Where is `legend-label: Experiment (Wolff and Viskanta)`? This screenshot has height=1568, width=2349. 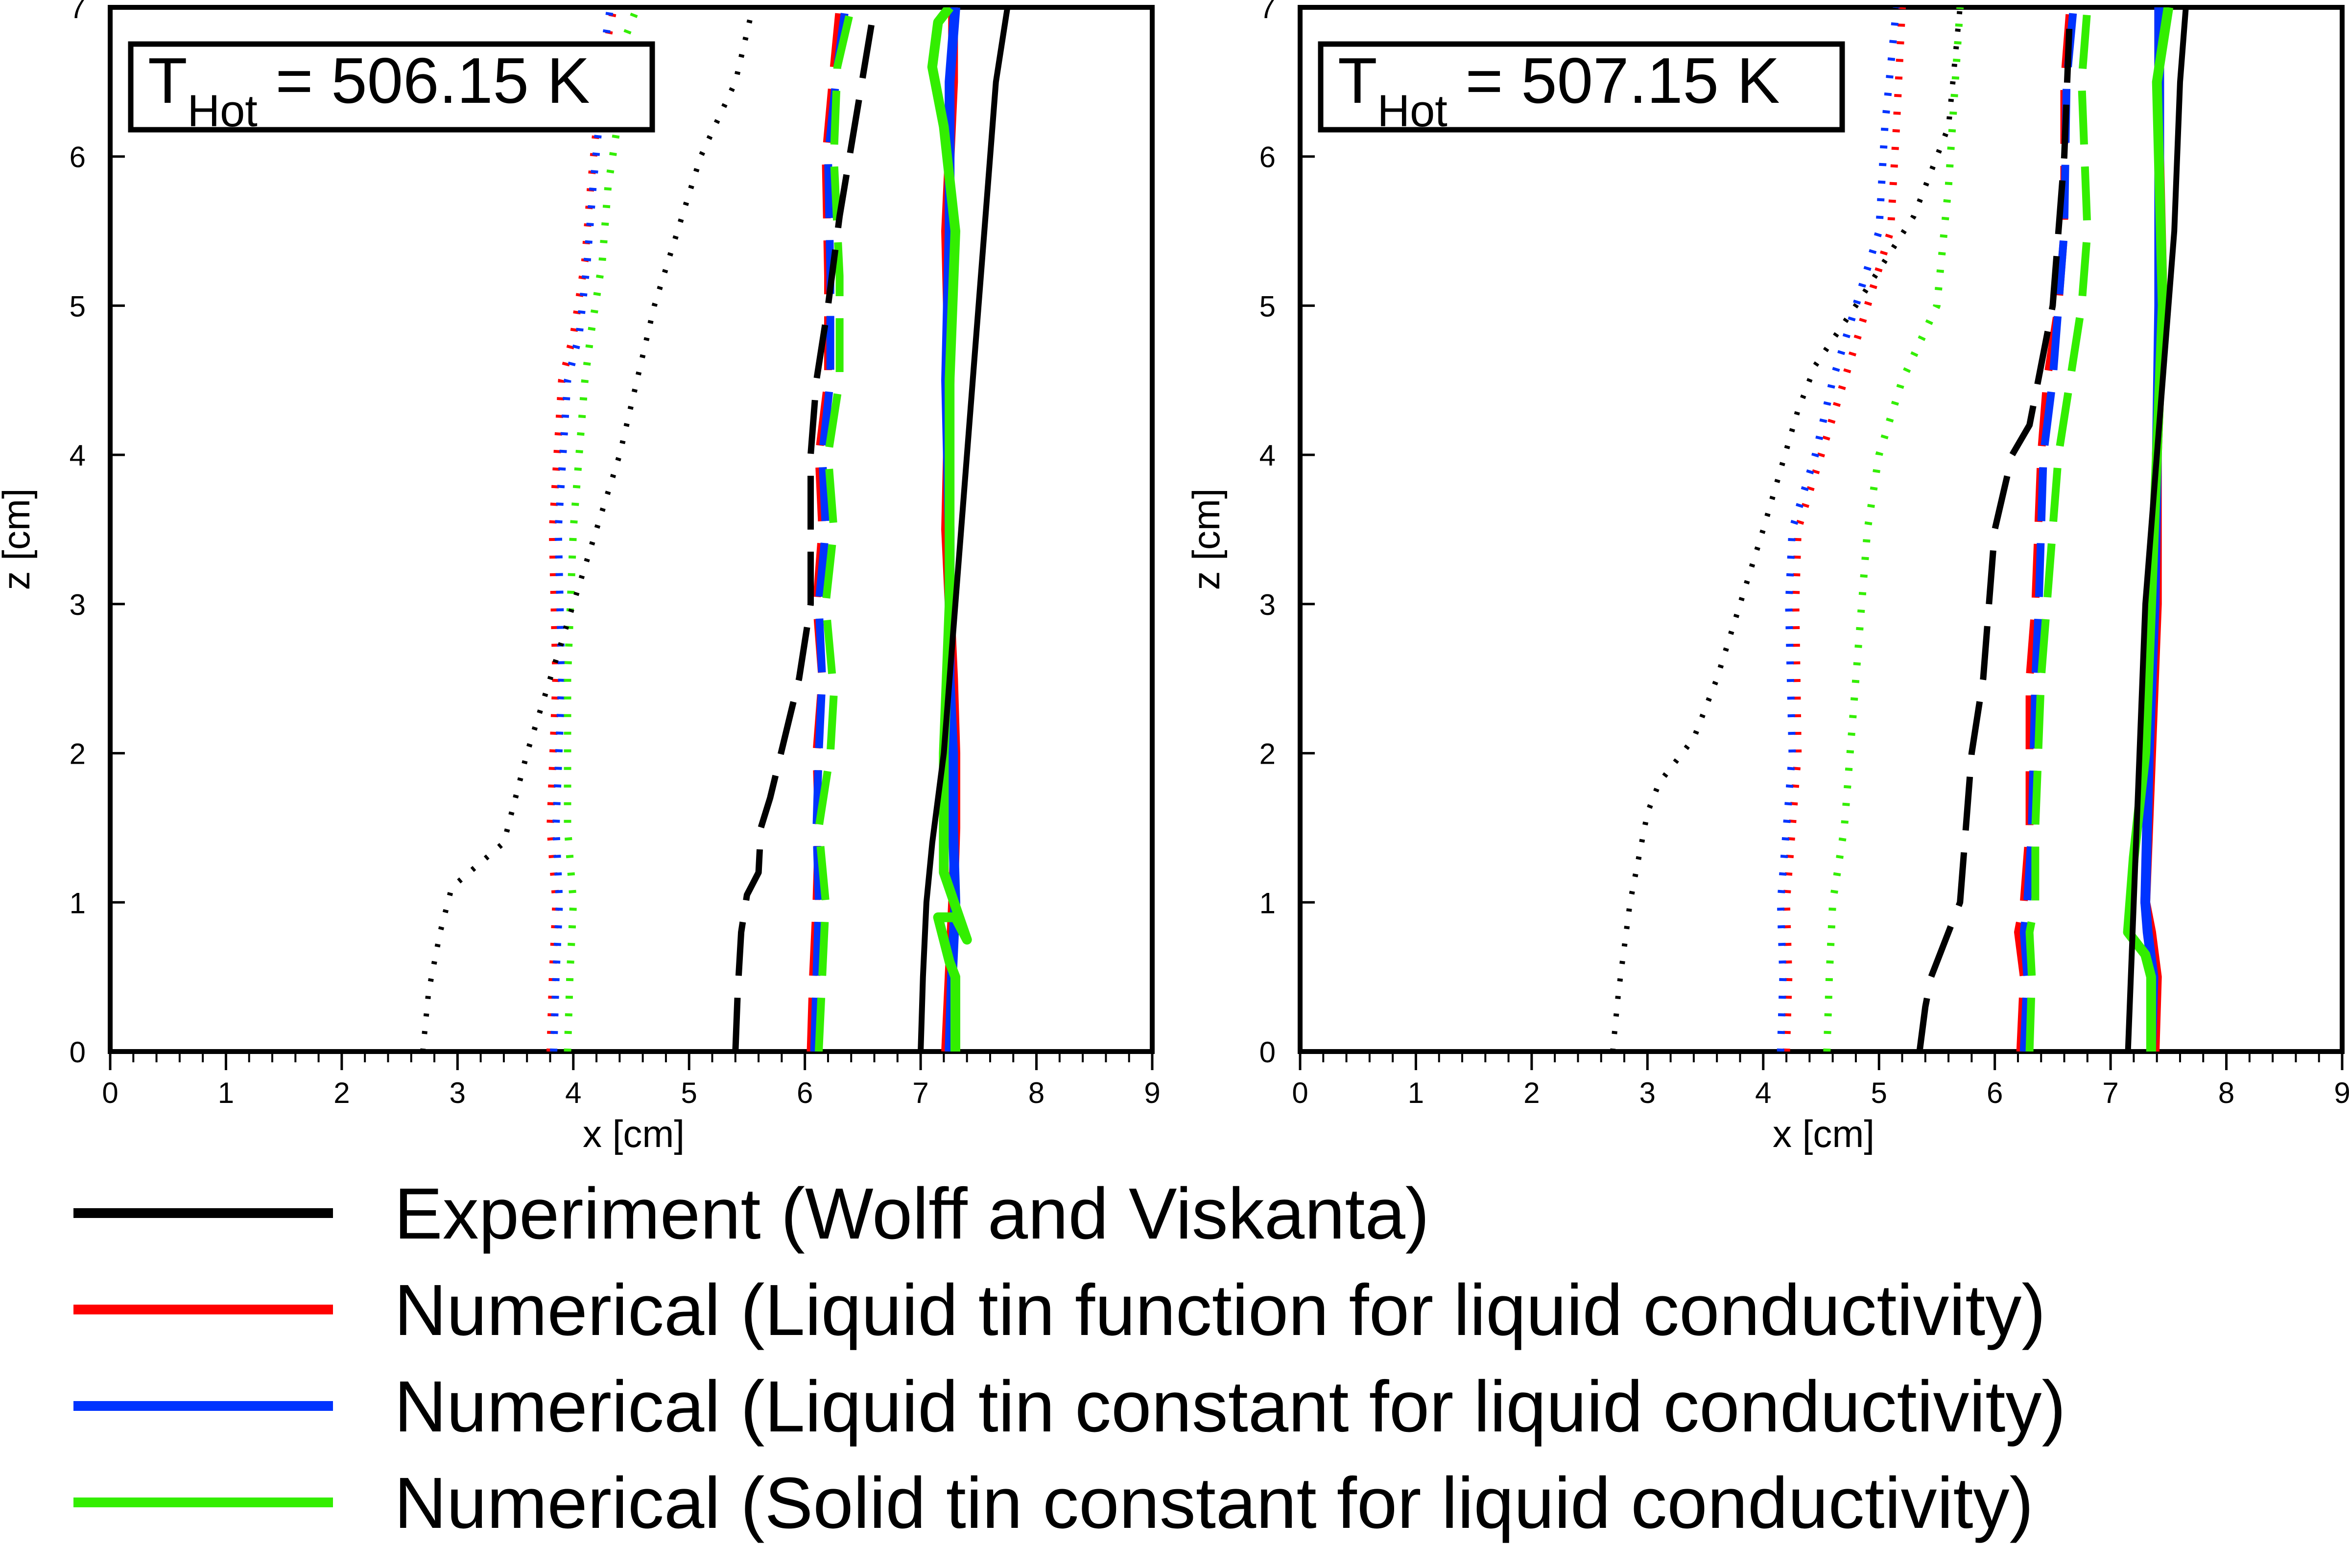 legend-label: Experiment (Wolff and Viskanta) is located at coordinates (911, 1213).